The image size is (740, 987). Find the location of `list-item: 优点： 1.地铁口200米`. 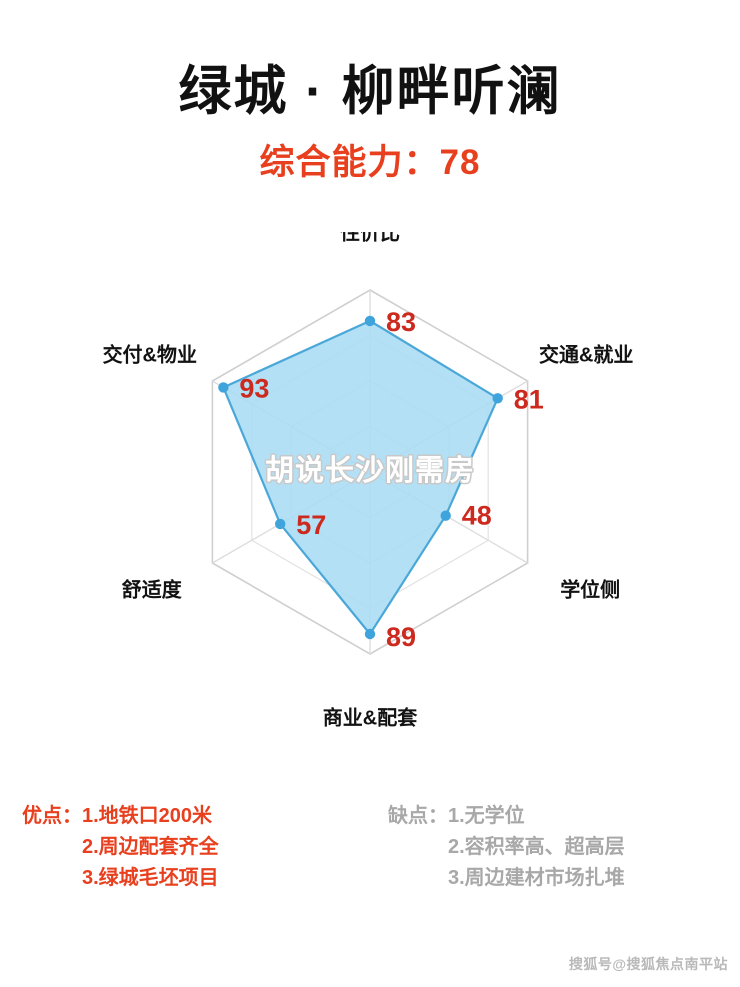

list-item: 优点： 1.地铁口200米 is located at coordinates (120, 816).